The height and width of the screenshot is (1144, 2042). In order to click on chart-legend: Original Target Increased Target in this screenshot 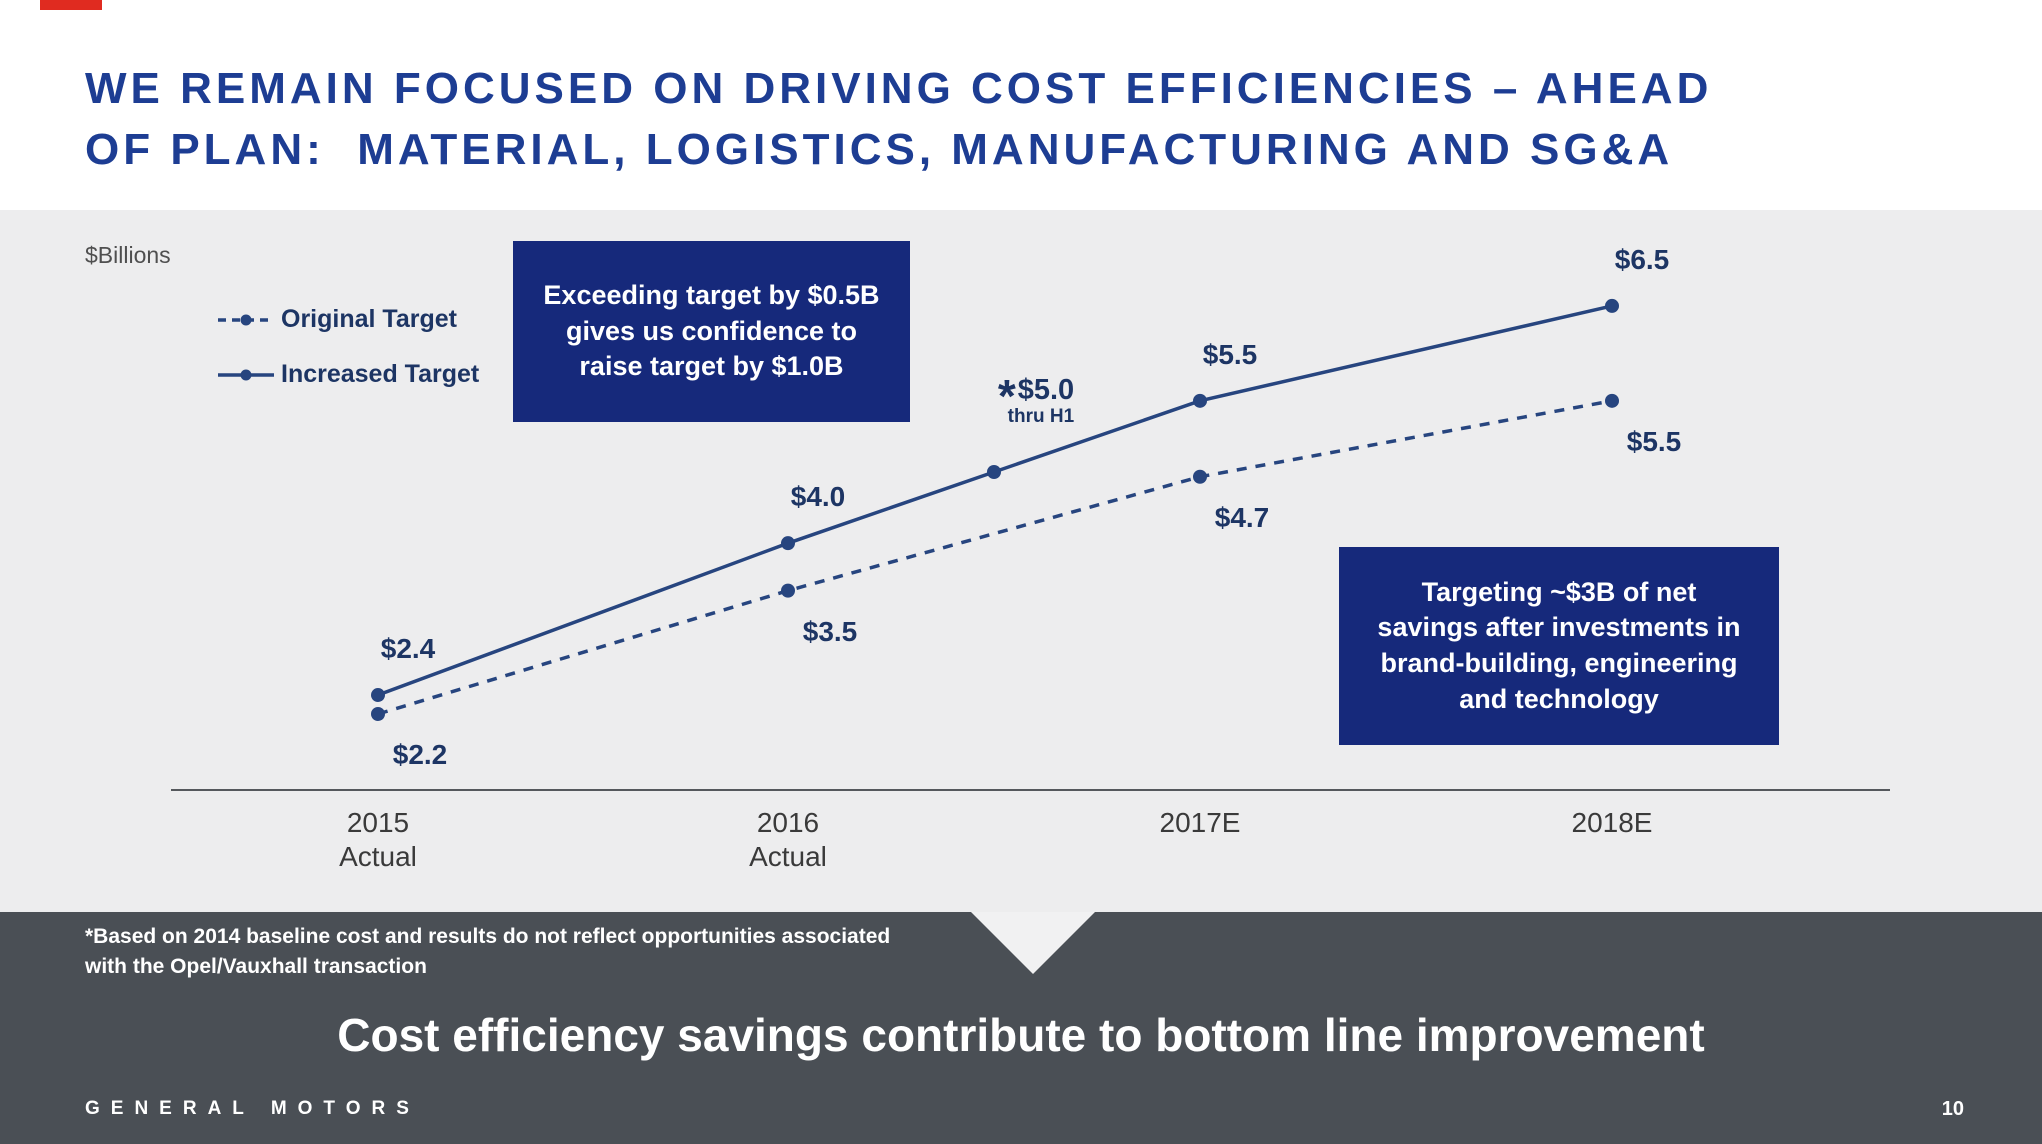, I will do `click(348, 347)`.